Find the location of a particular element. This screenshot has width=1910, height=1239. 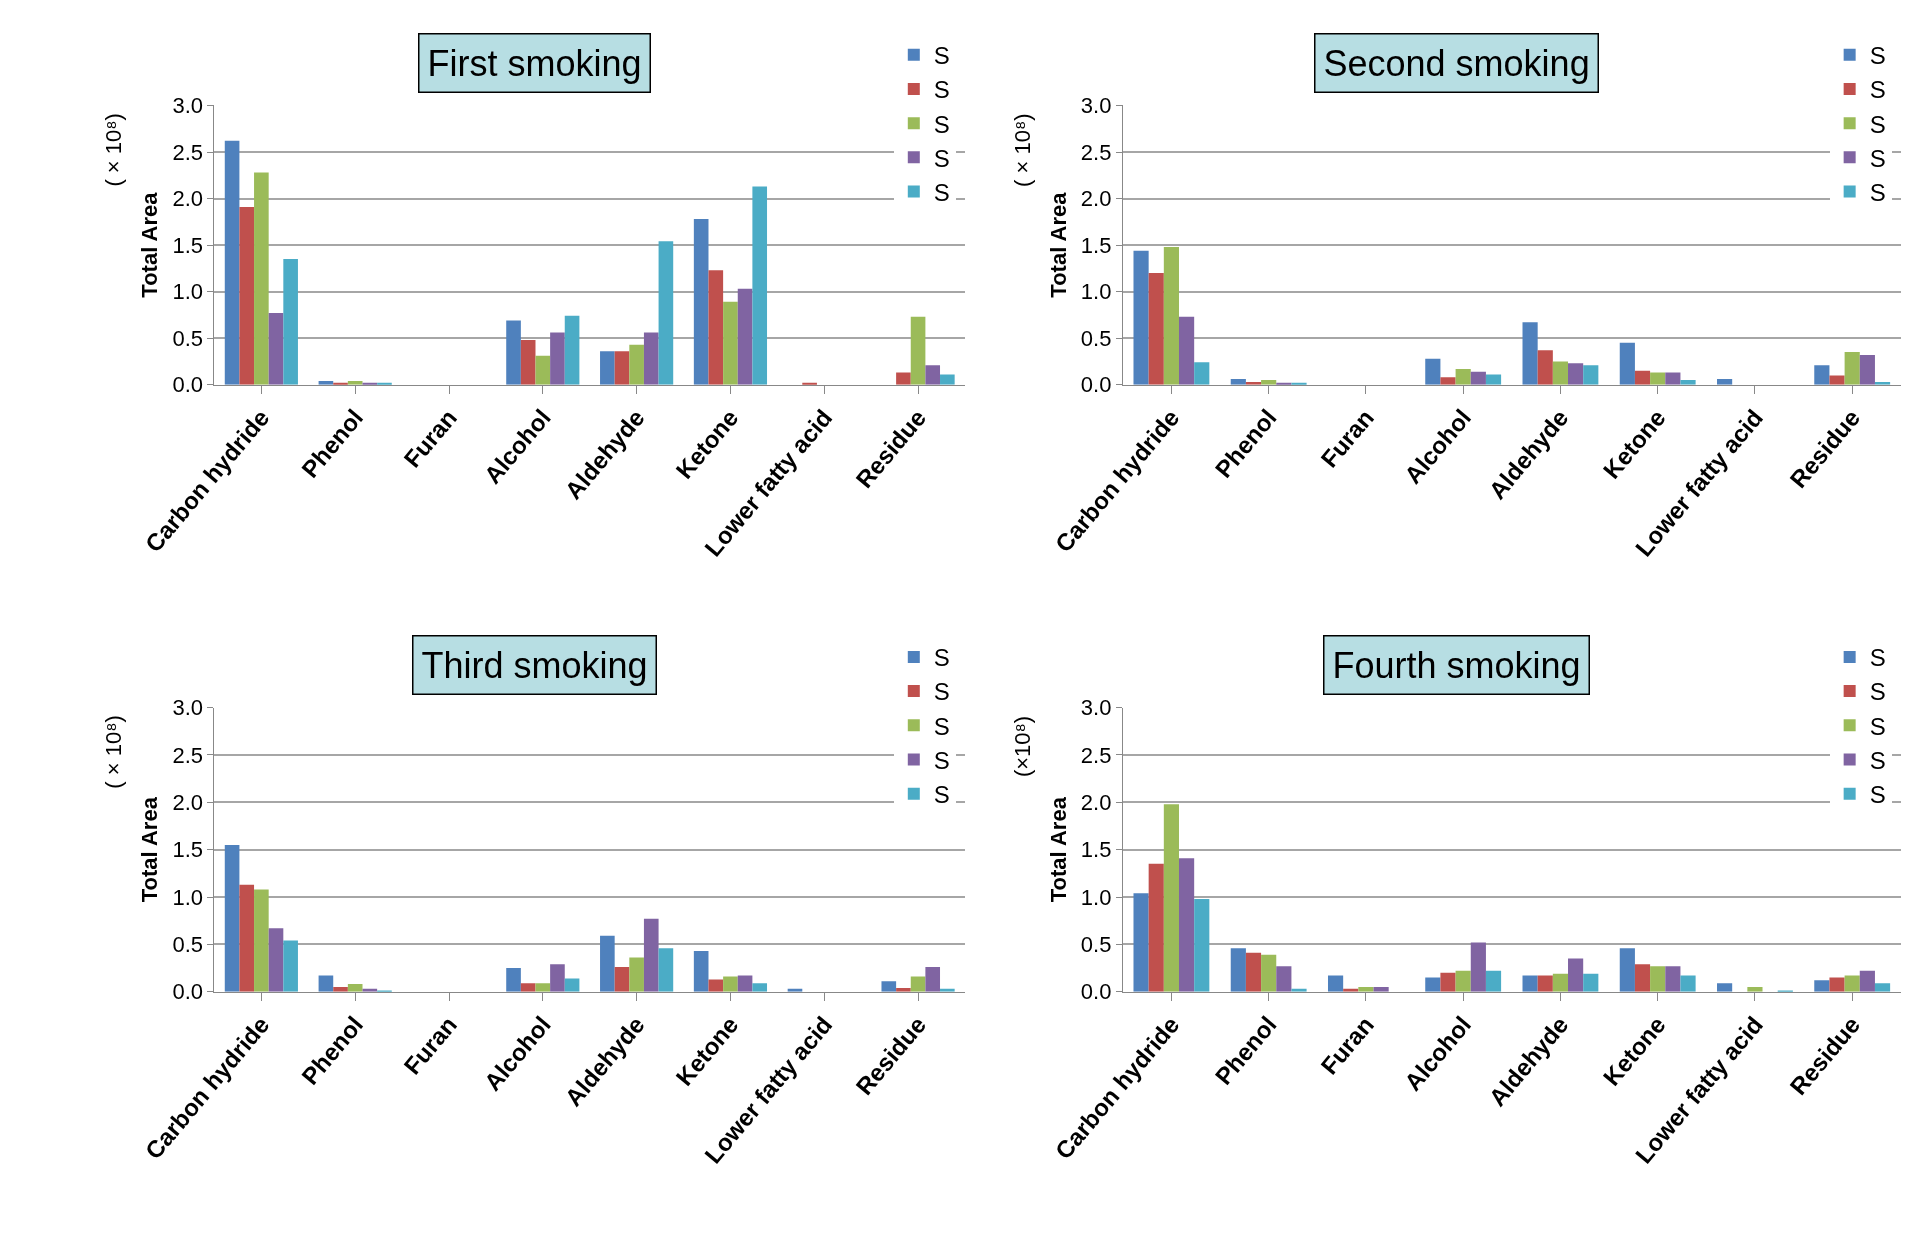

chart-title: Third smoking is located at coordinates (534, 665).